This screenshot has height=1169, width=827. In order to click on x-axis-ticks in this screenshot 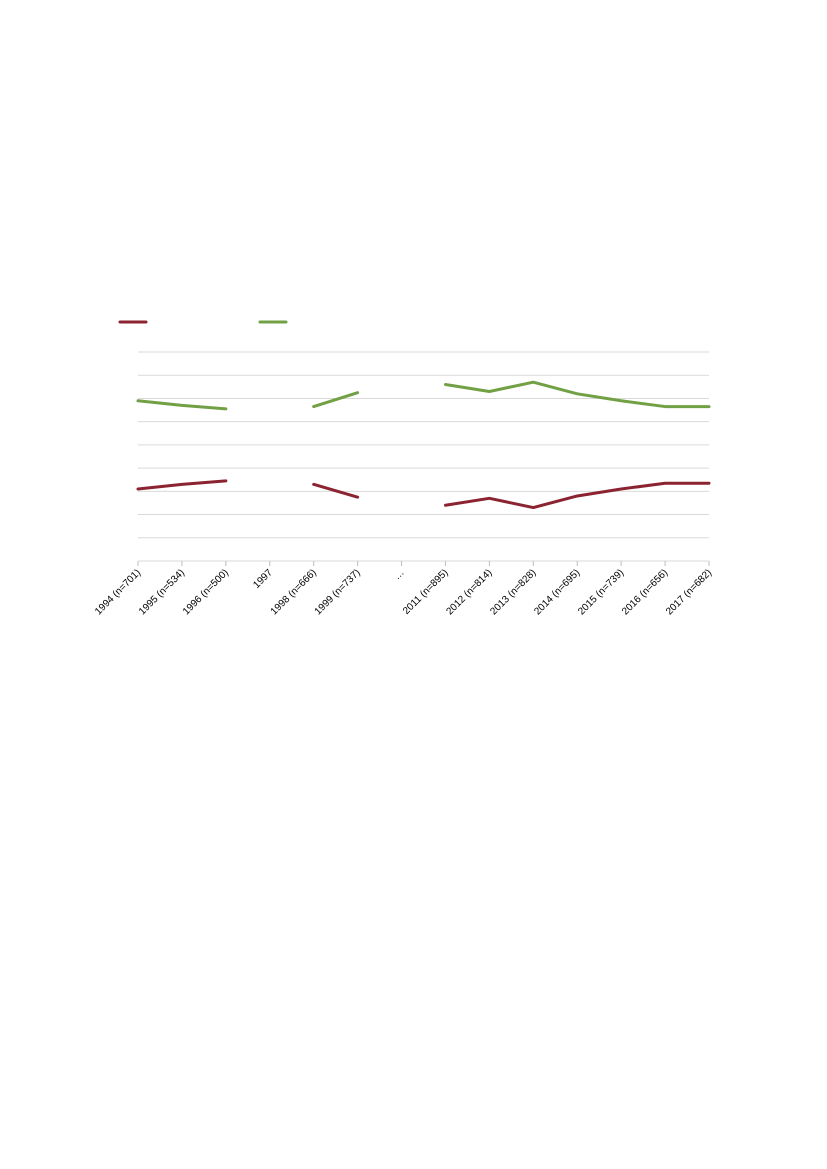, I will do `click(423, 563)`.